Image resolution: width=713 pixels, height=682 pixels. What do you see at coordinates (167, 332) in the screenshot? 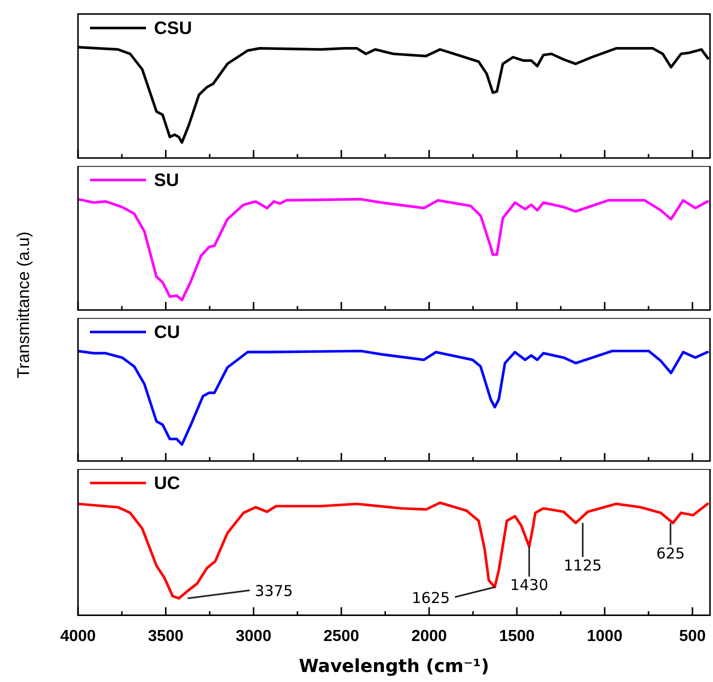
I see `legend-label: CU` at bounding box center [167, 332].